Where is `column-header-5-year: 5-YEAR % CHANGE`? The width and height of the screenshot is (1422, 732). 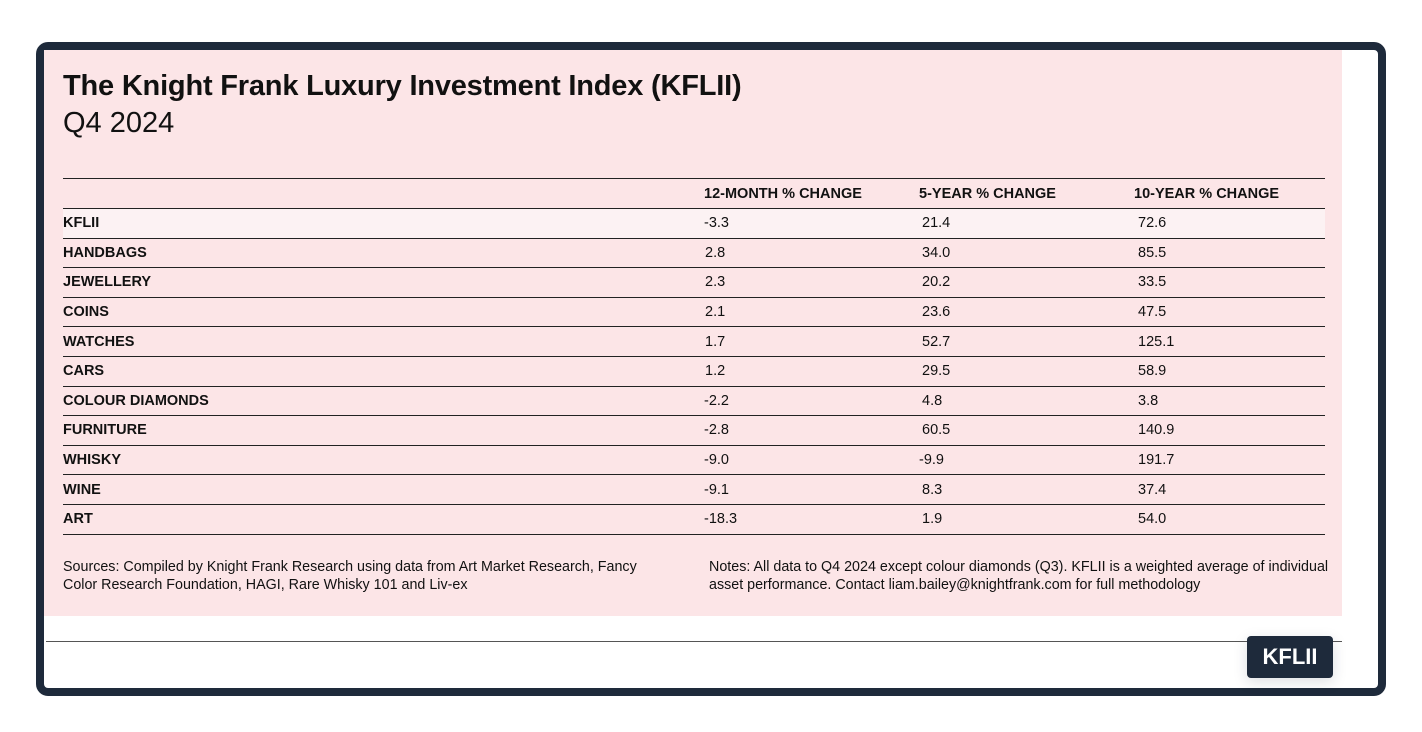
column-header-5-year: 5-YEAR % CHANGE is located at coordinates (1026, 193).